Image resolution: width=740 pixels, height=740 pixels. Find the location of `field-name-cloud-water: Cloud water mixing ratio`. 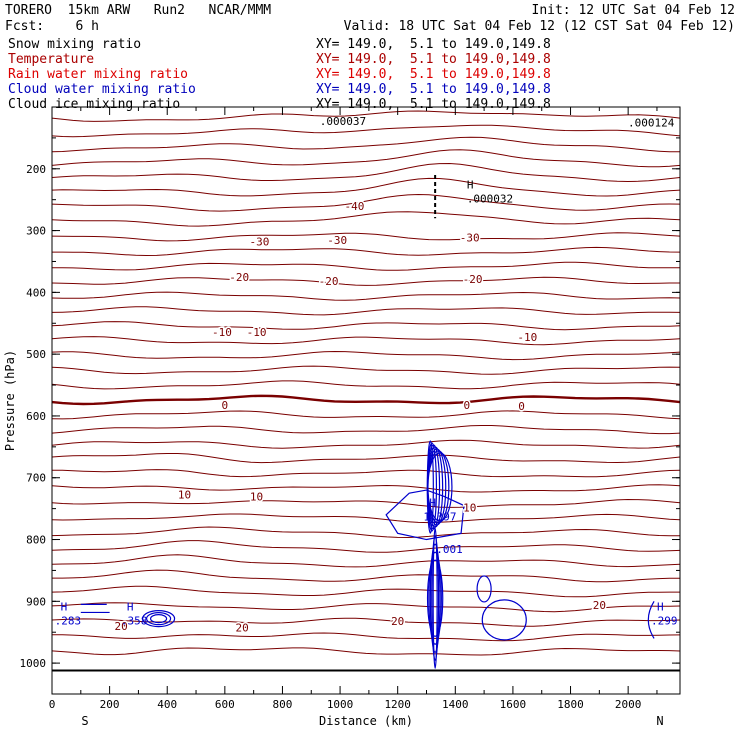

field-name-cloud-water: Cloud water mixing ratio is located at coordinates (102, 89).